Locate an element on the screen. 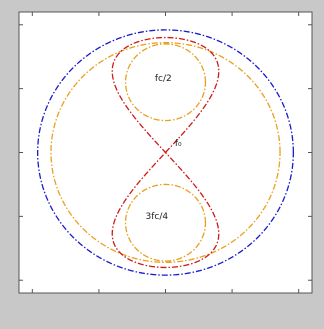 This screenshot has width=324, height=329. annotation-2: 3fc/4 is located at coordinates (157, 217).